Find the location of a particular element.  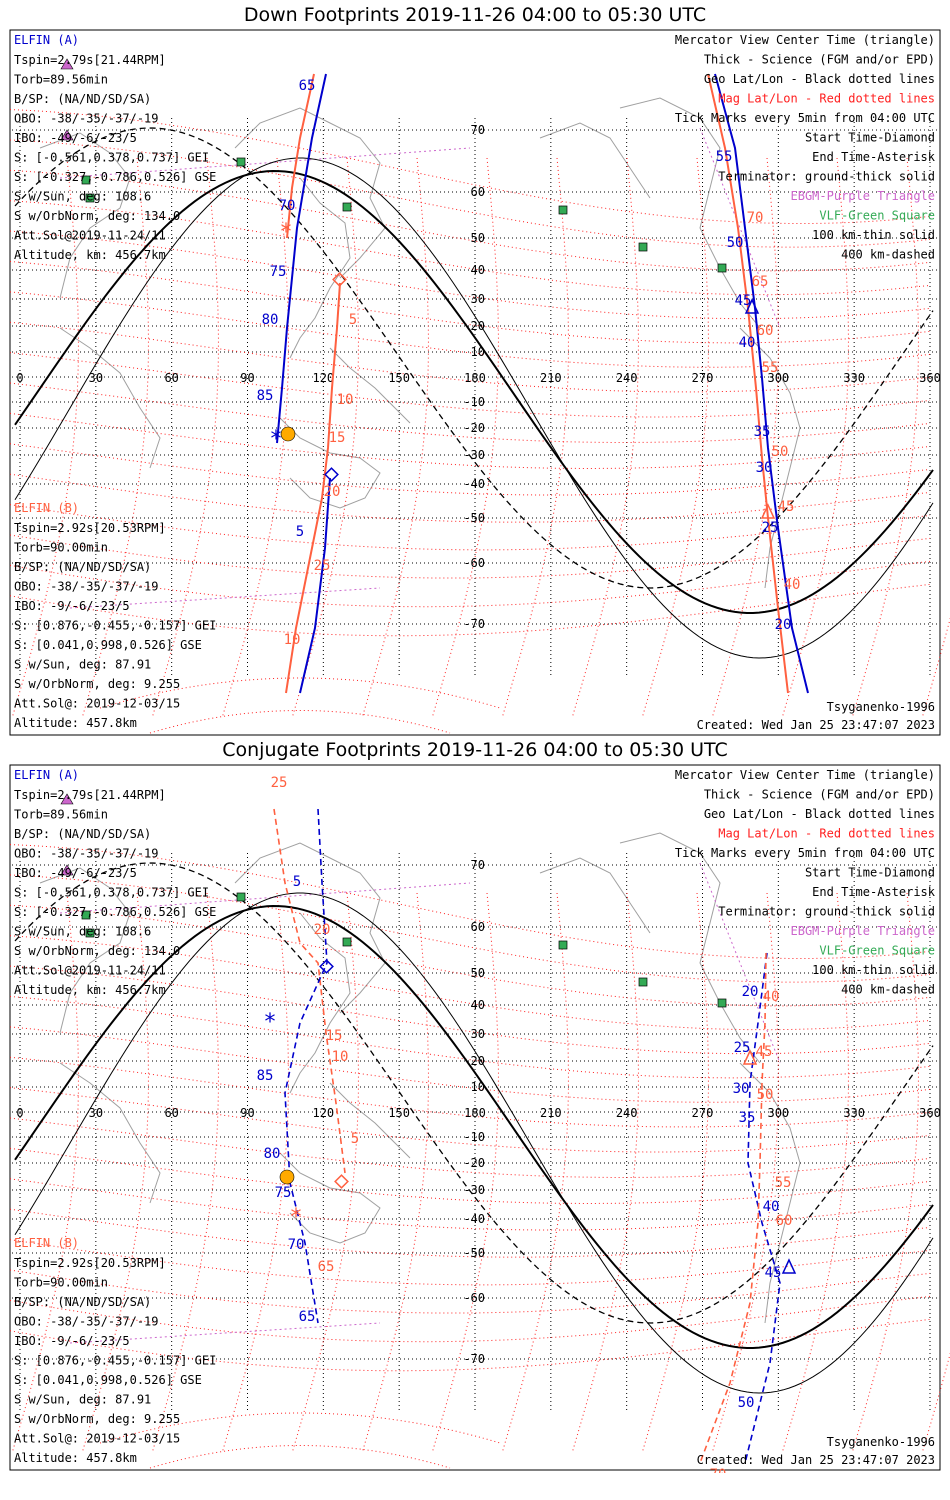

elfin-b-tick-label: 10 is located at coordinates (345, 400).